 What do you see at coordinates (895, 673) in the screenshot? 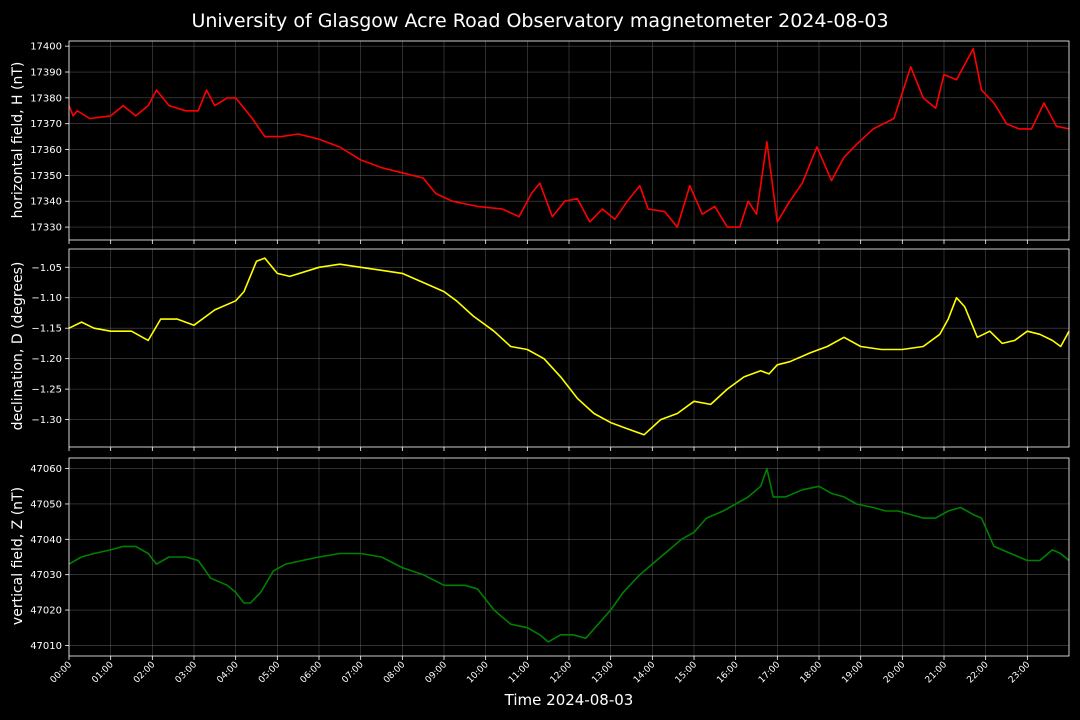
I see `x-tick-label: 20:00` at bounding box center [895, 673].